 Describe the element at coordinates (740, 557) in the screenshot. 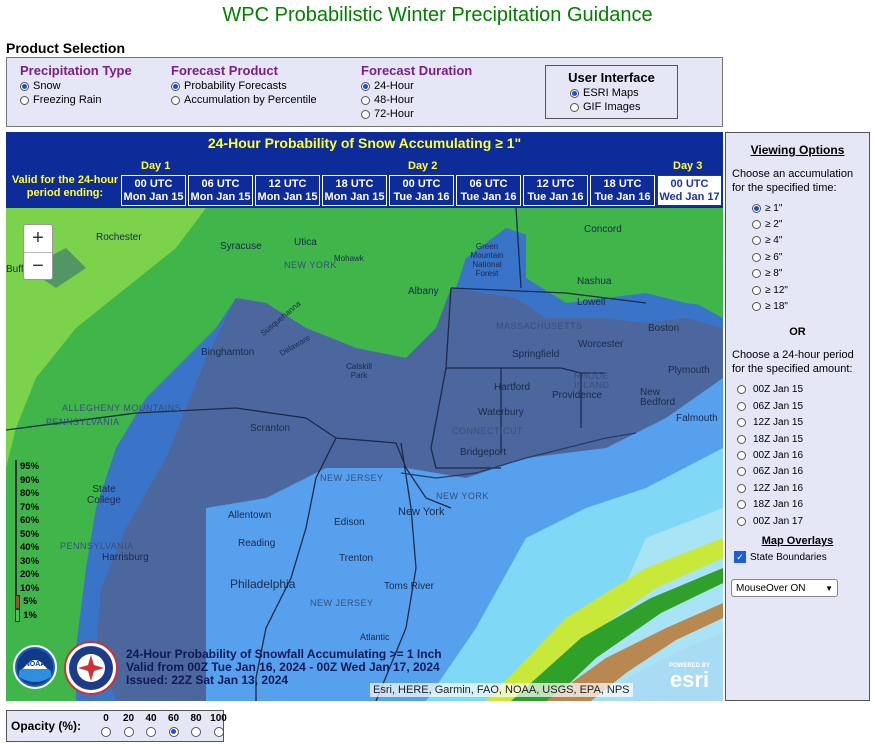

I see `checkbox-checked-icon: ✓` at that location.